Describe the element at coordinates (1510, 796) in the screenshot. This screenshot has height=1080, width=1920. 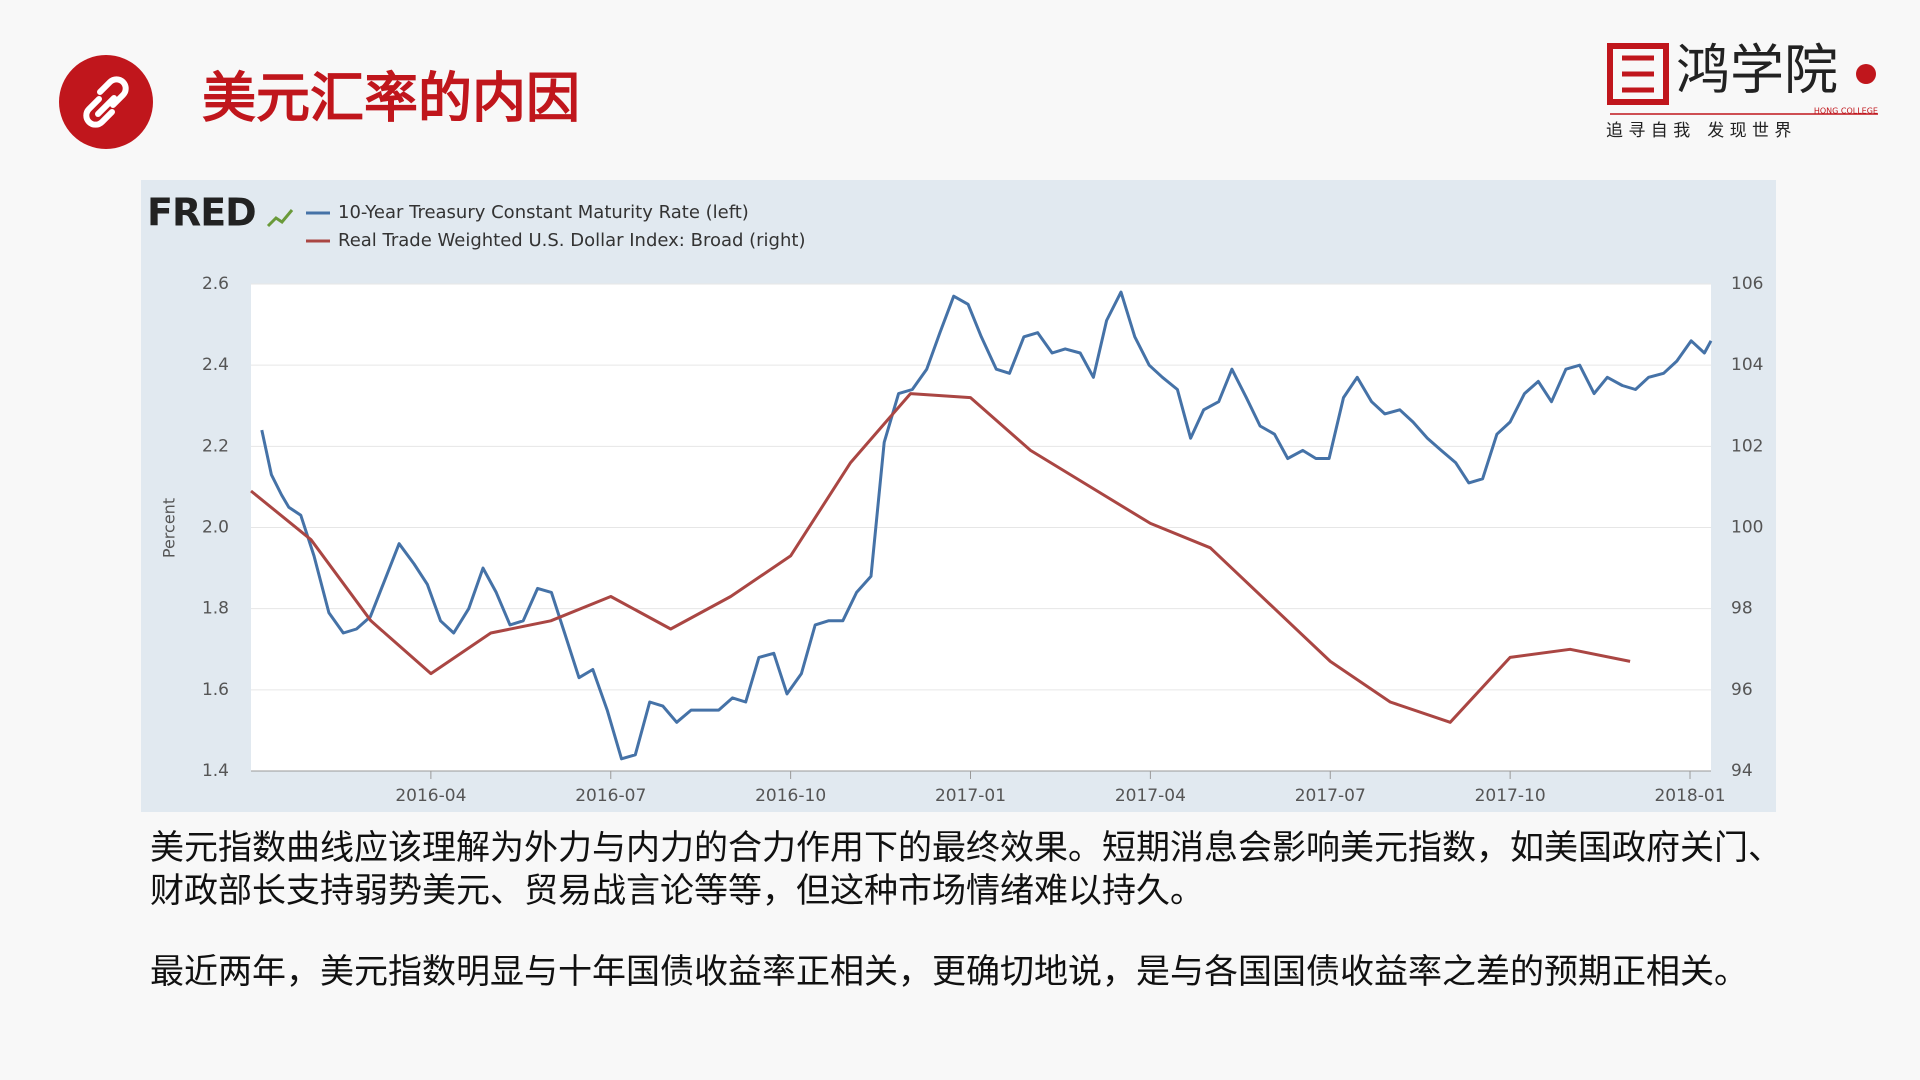
I see `x-tick-label: 2017-10` at that location.